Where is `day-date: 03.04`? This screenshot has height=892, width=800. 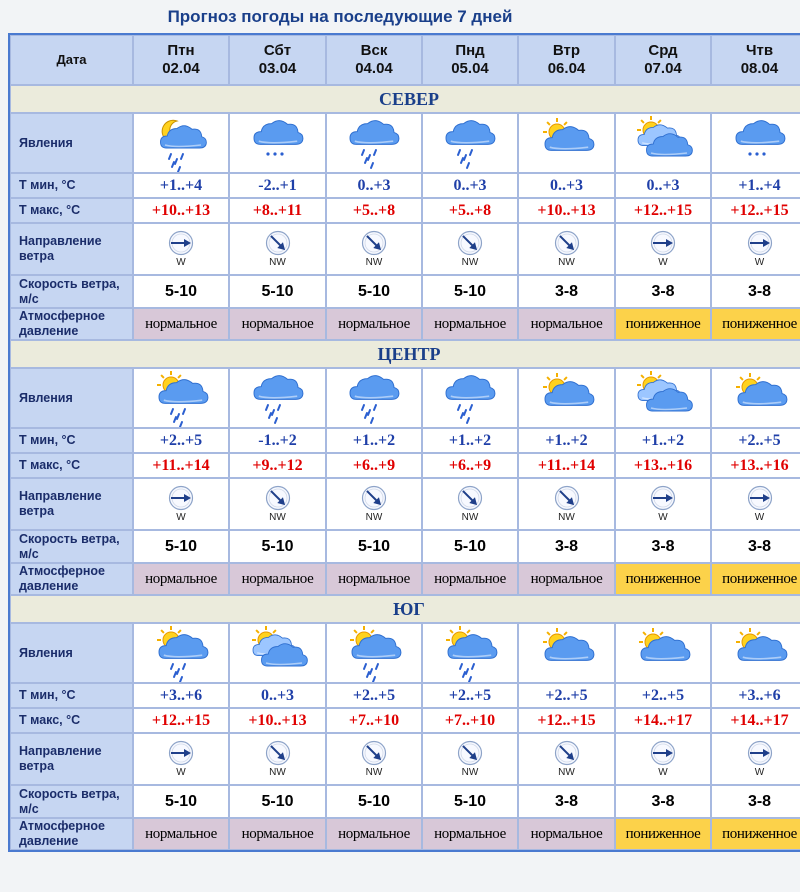
day-date: 03.04 is located at coordinates (277, 68).